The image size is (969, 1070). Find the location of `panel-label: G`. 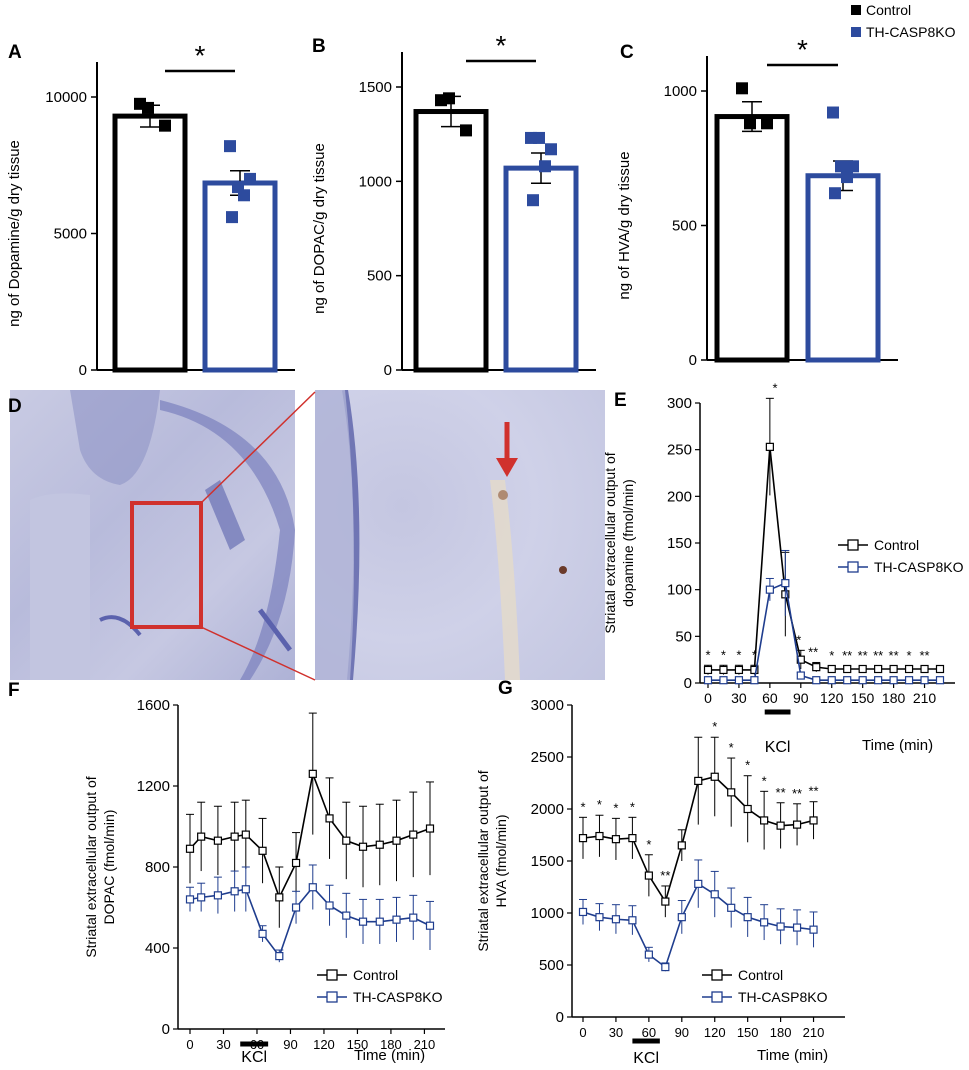

panel-label: G is located at coordinates (505, 688).